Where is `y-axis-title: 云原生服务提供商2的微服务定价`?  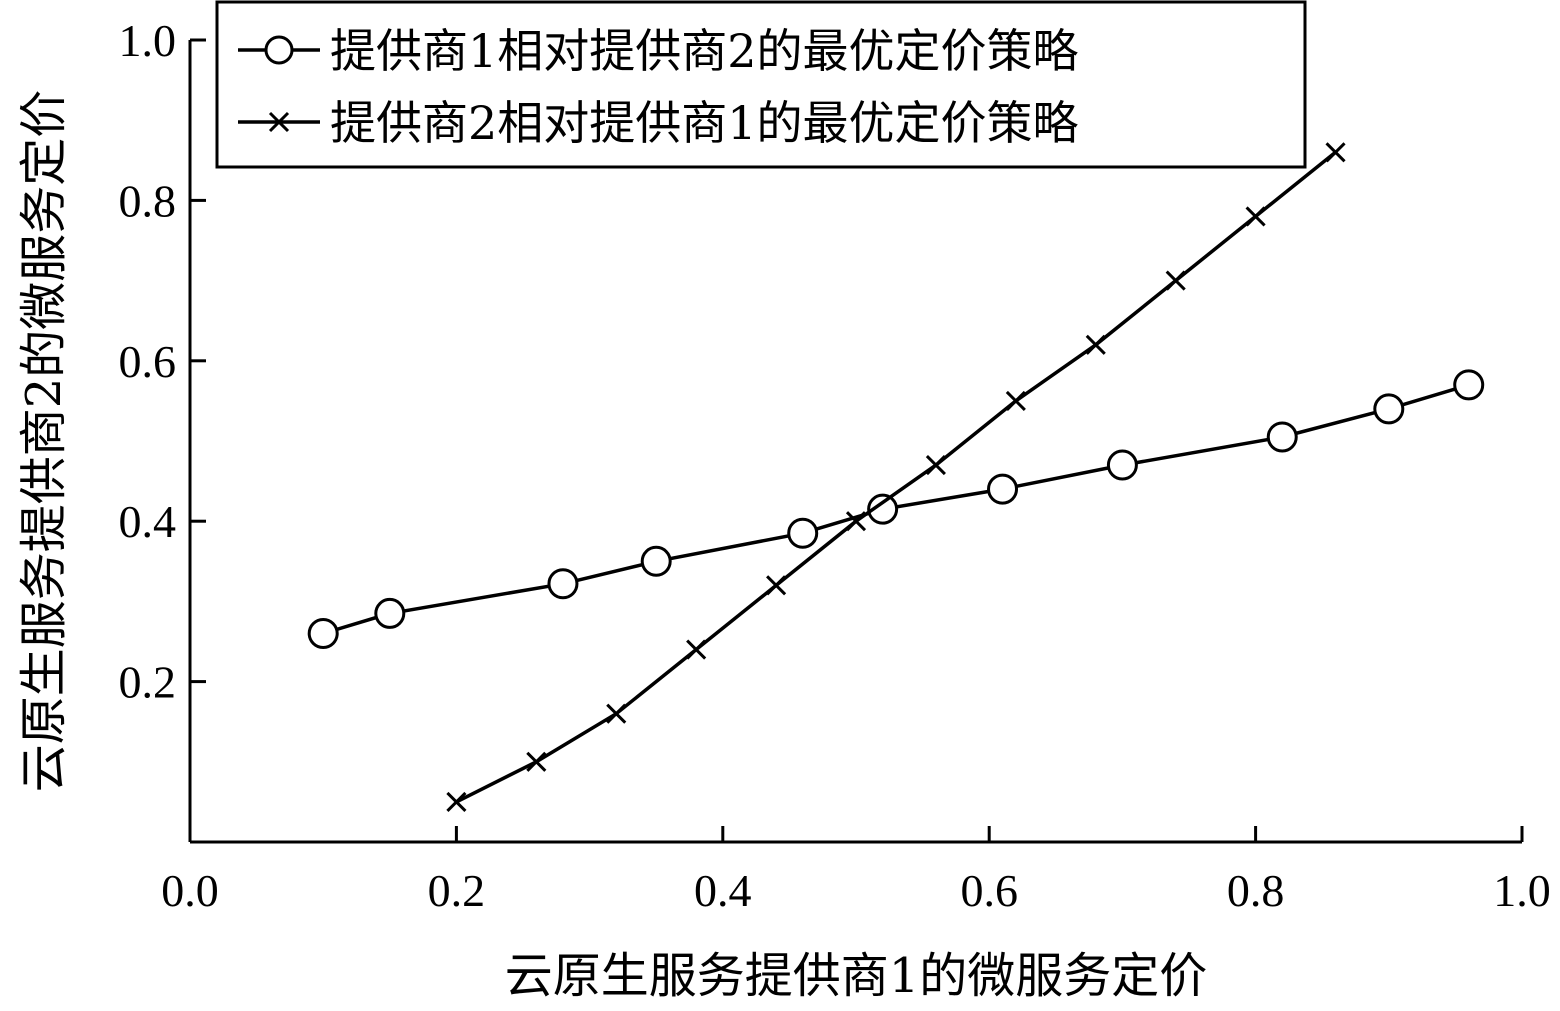
y-axis-title: 云原生服务提供商2的微服务定价 is located at coordinates (44, 441).